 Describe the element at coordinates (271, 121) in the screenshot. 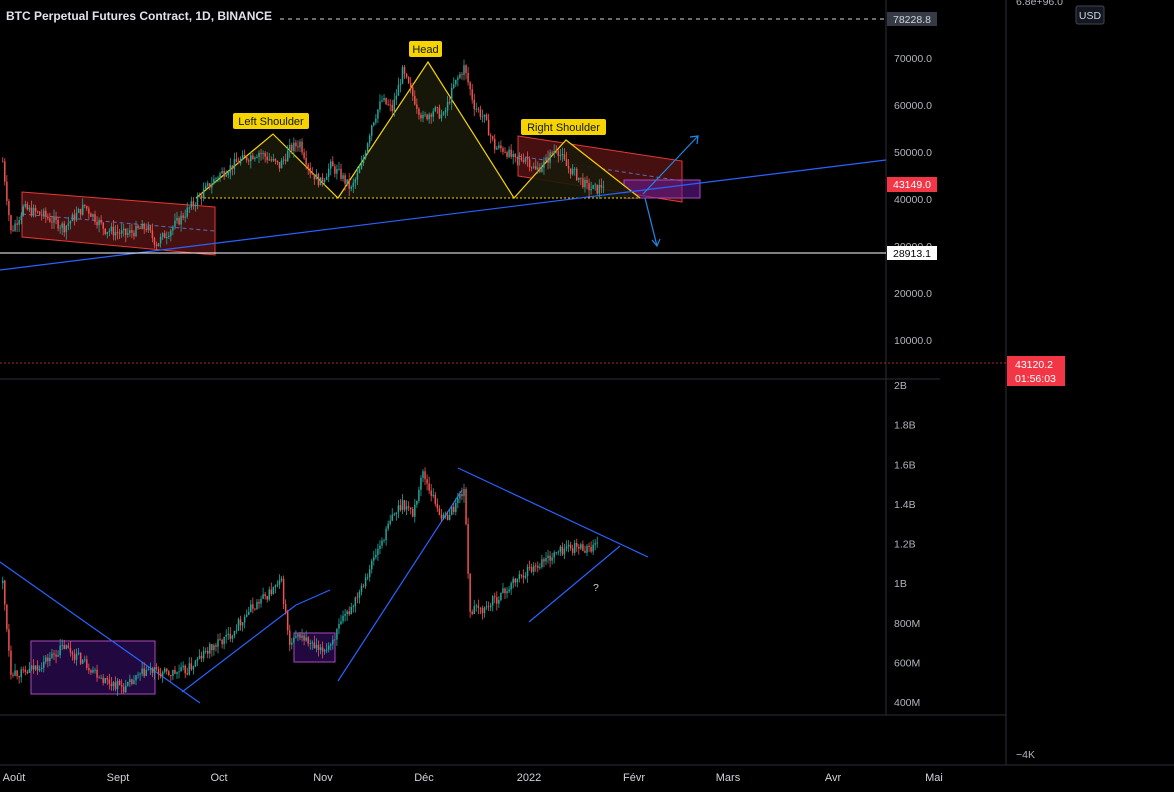

I see `left-shoulder-label: Left Shoulder` at that location.